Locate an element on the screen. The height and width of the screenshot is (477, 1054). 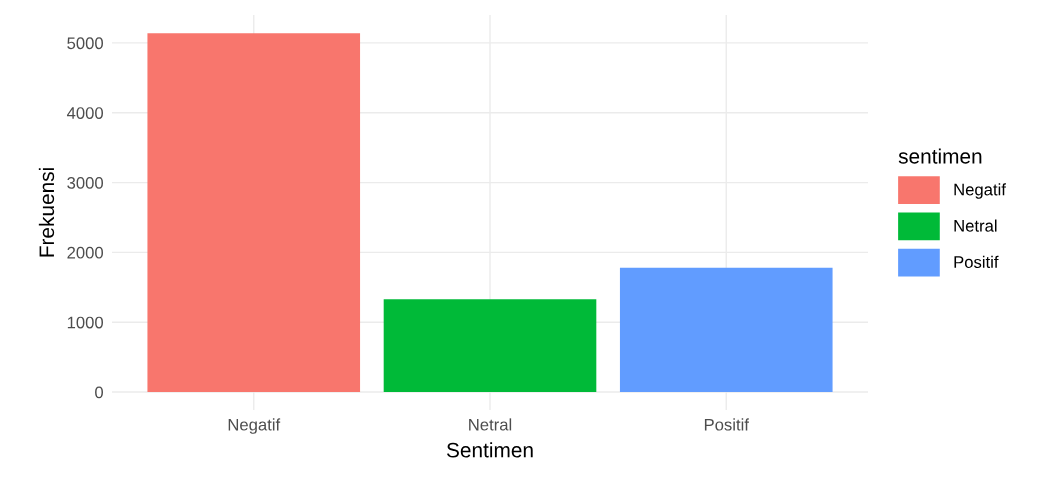
y-tick-label: 1000 is located at coordinates (85, 322).